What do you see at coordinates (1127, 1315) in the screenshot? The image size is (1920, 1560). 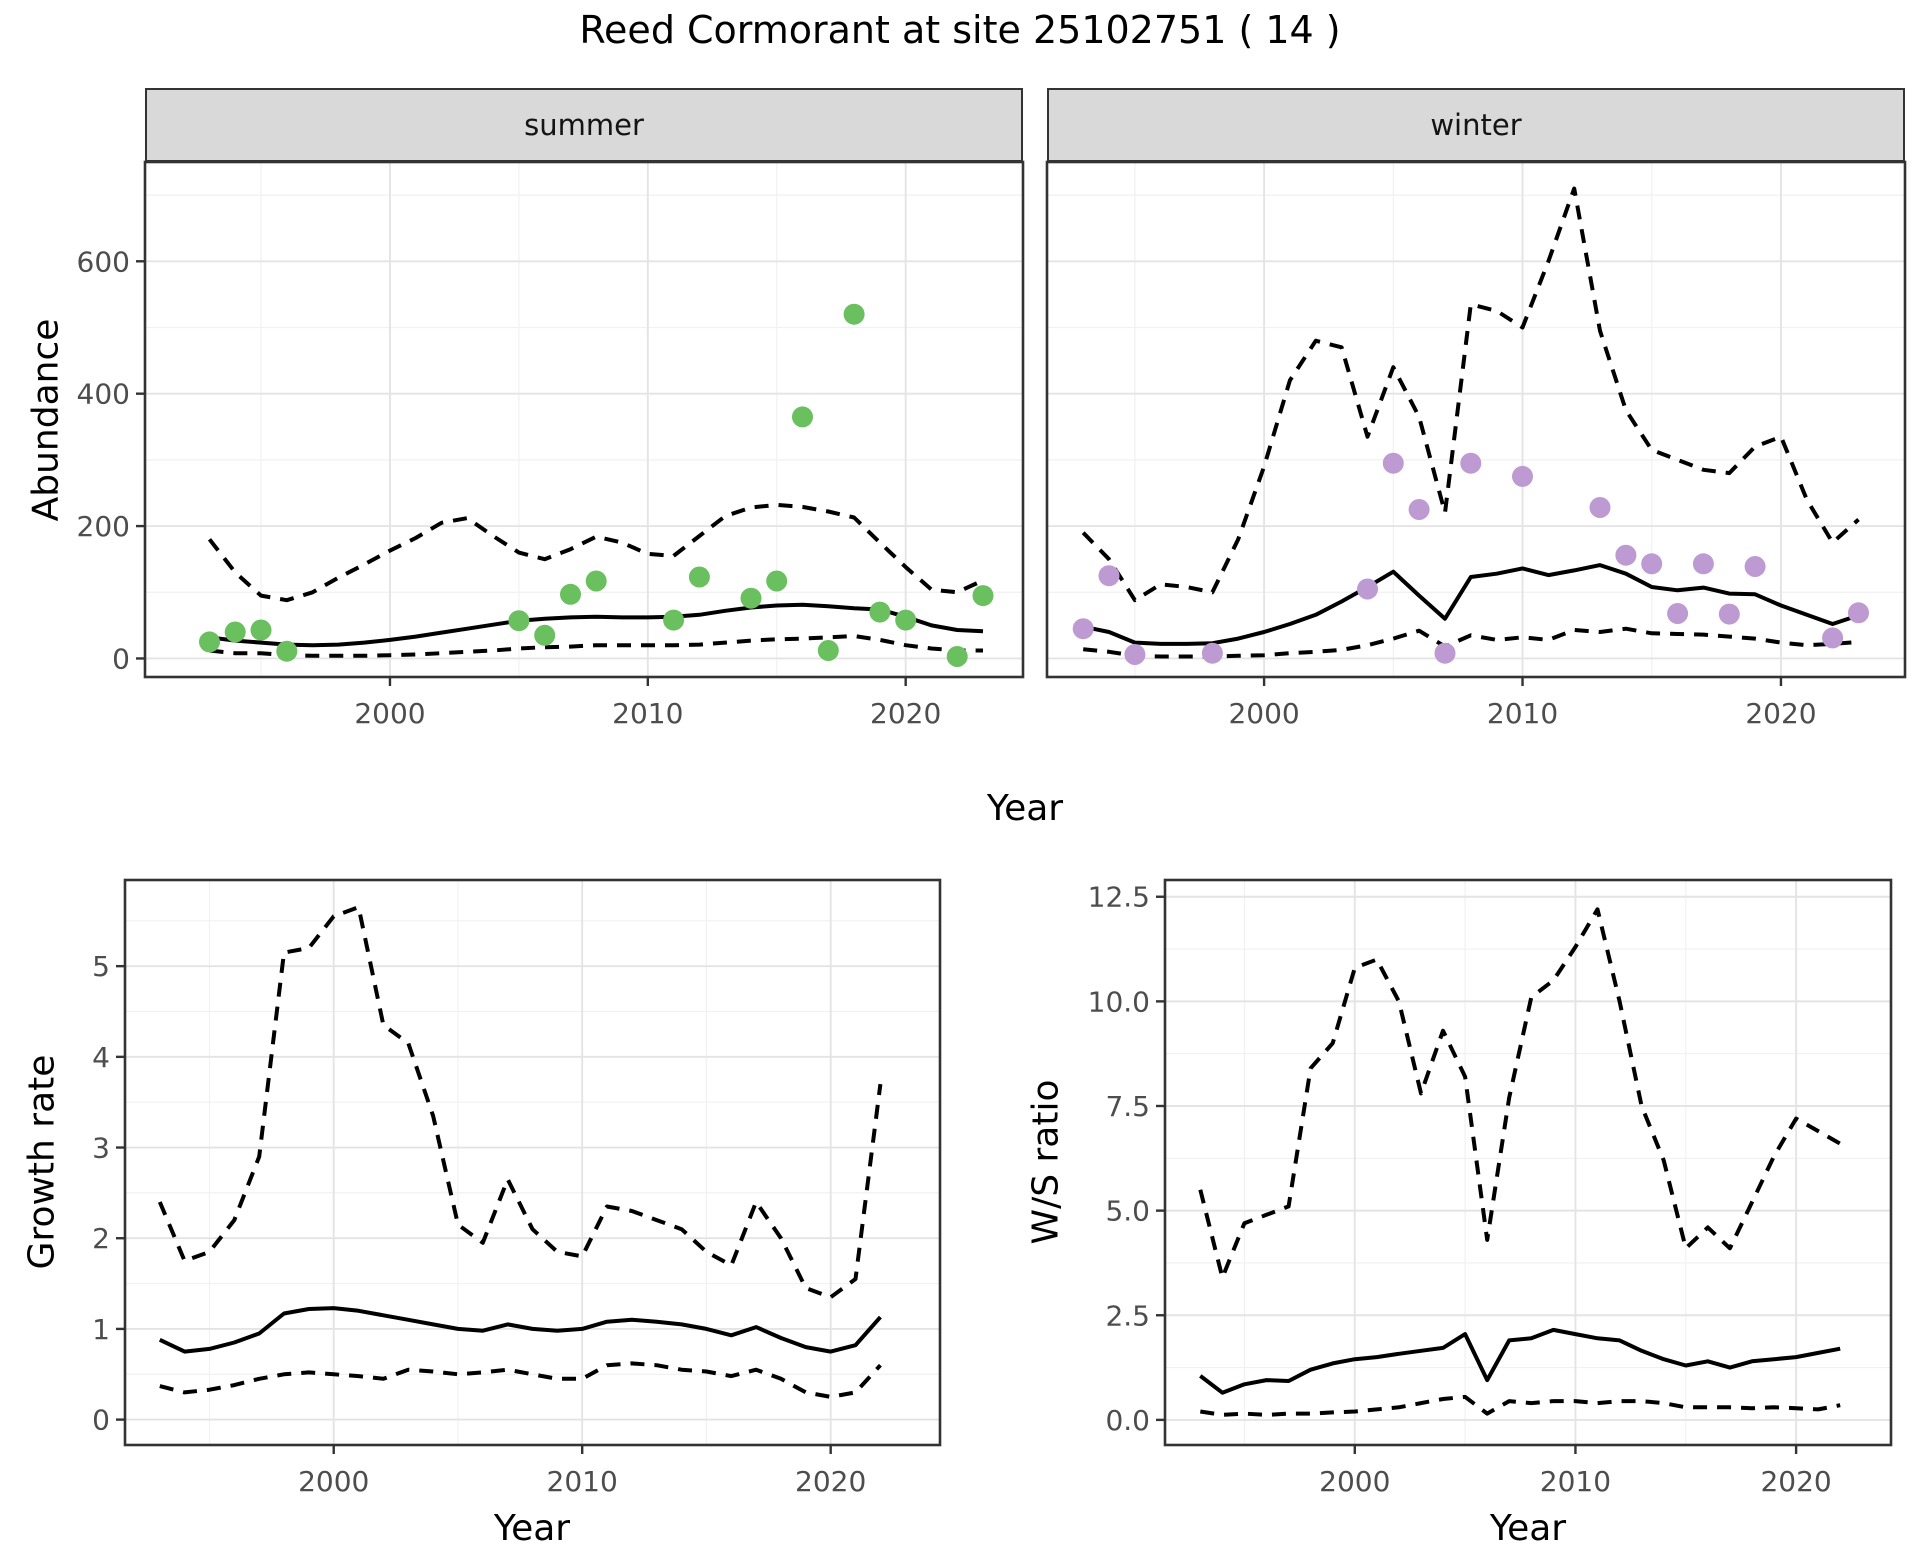 I see `y-tick-label: 2.5` at bounding box center [1127, 1315].